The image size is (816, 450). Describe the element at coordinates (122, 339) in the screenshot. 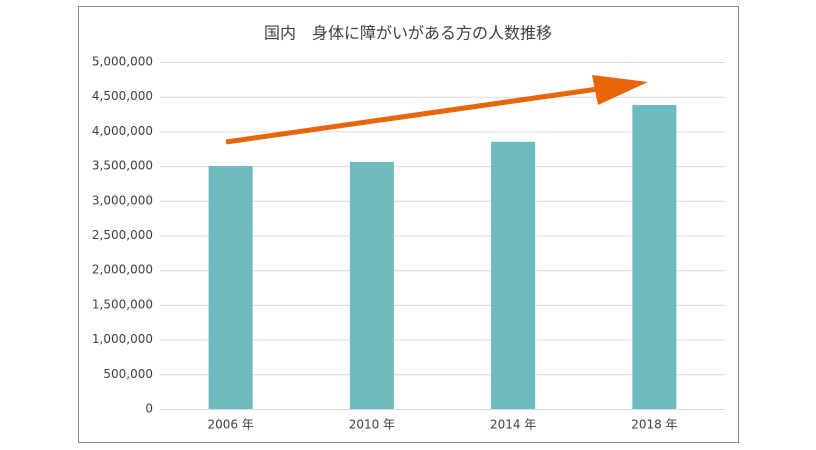

I see `y-tick-label: 1,000,000` at that location.